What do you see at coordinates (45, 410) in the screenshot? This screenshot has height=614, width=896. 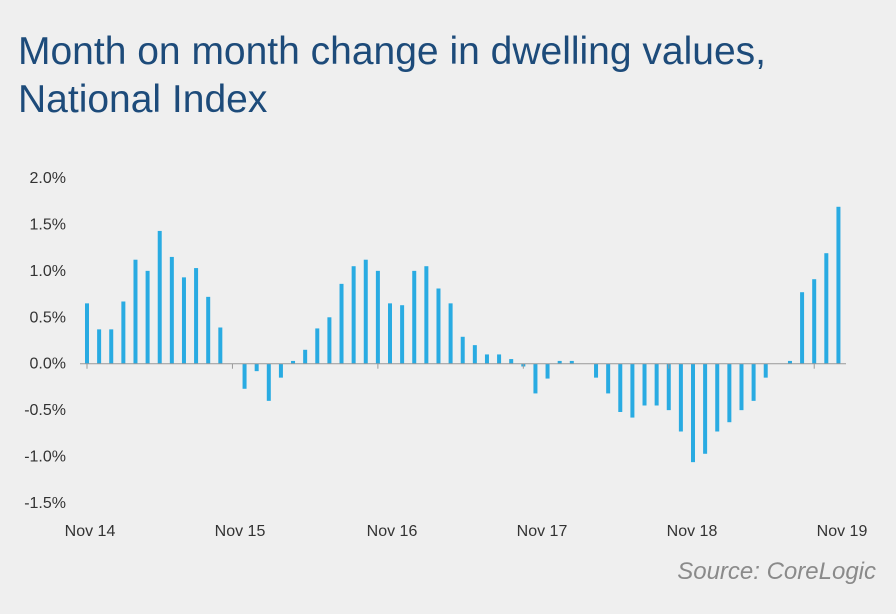 I see `y-tick-label: -0.5%` at bounding box center [45, 410].